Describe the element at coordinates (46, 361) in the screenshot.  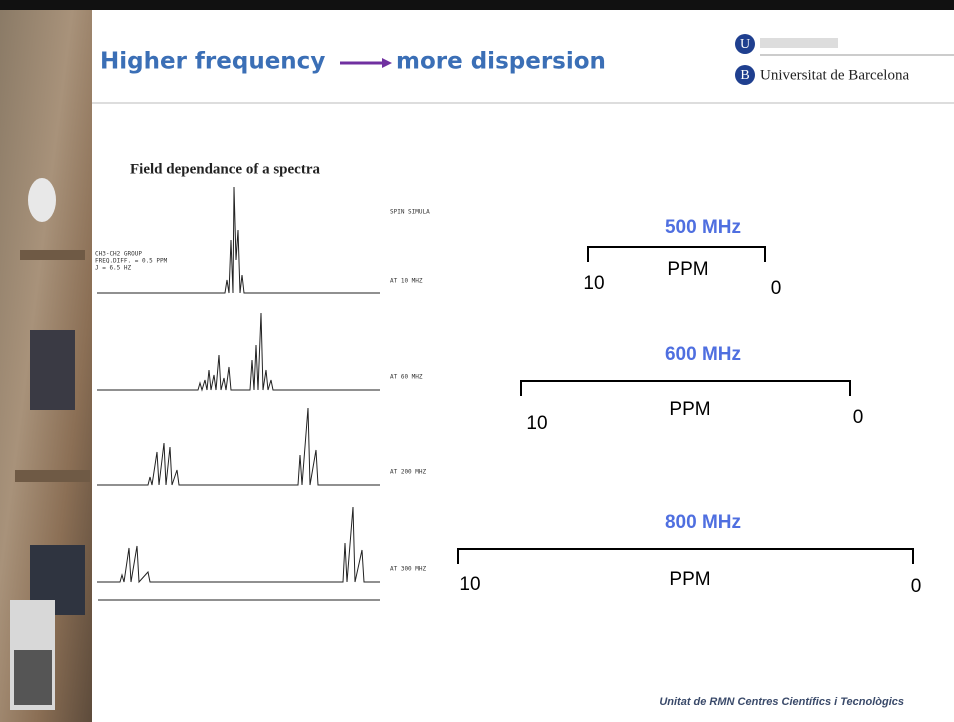
I see `building-photo` at that location.